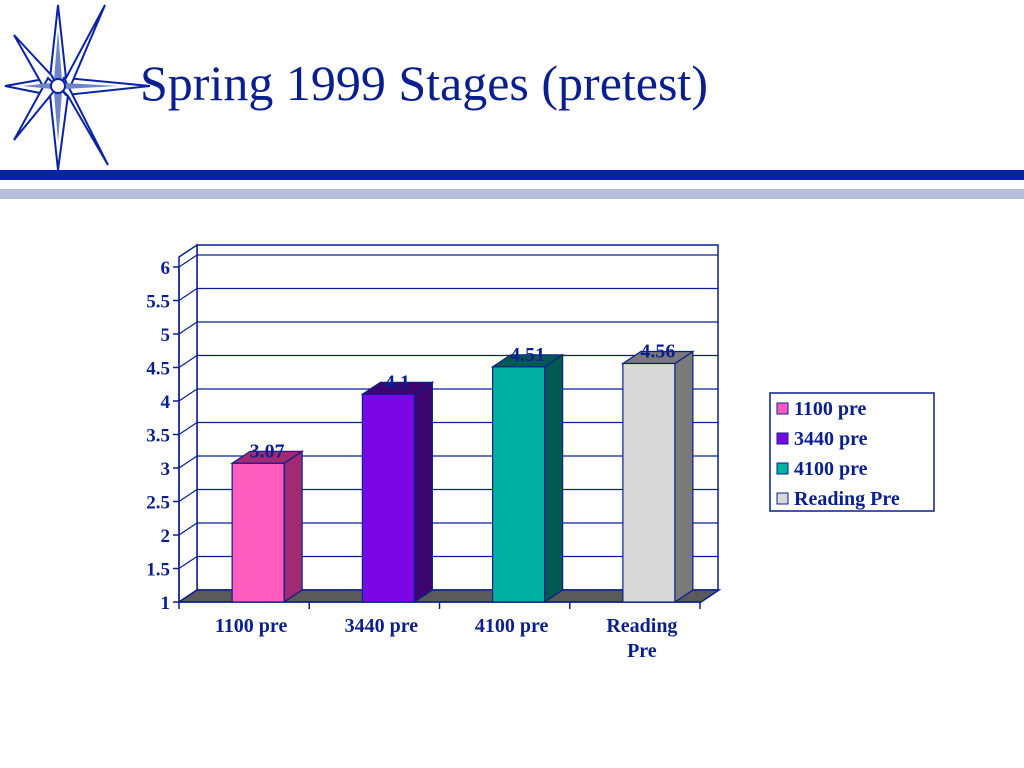 Image resolution: width=1024 pixels, height=768 pixels. I want to click on y-tick-label: 5.5, so click(158, 302).